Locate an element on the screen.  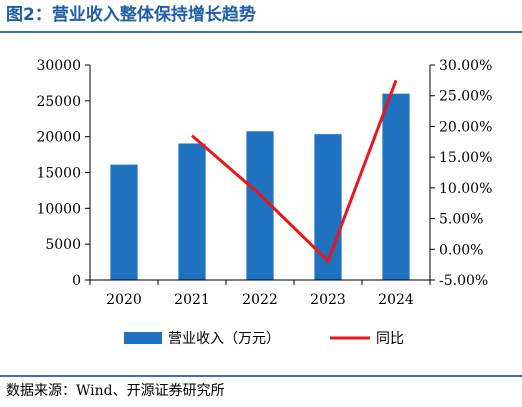
right-tick-label: 20.00% is located at coordinates (465, 127).